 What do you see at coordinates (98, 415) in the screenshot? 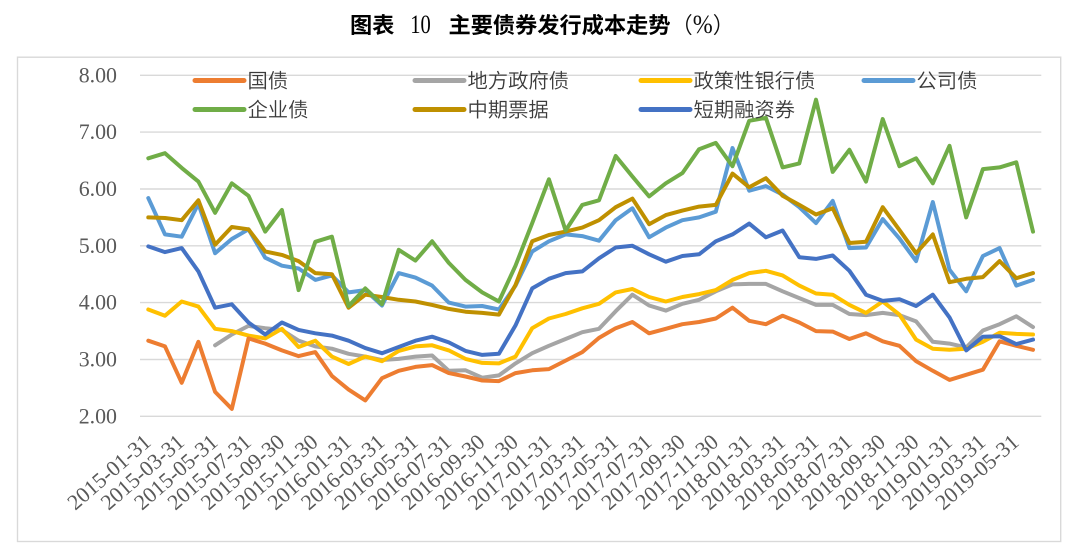
I see `svg-text: 2.00` at bounding box center [98, 415].